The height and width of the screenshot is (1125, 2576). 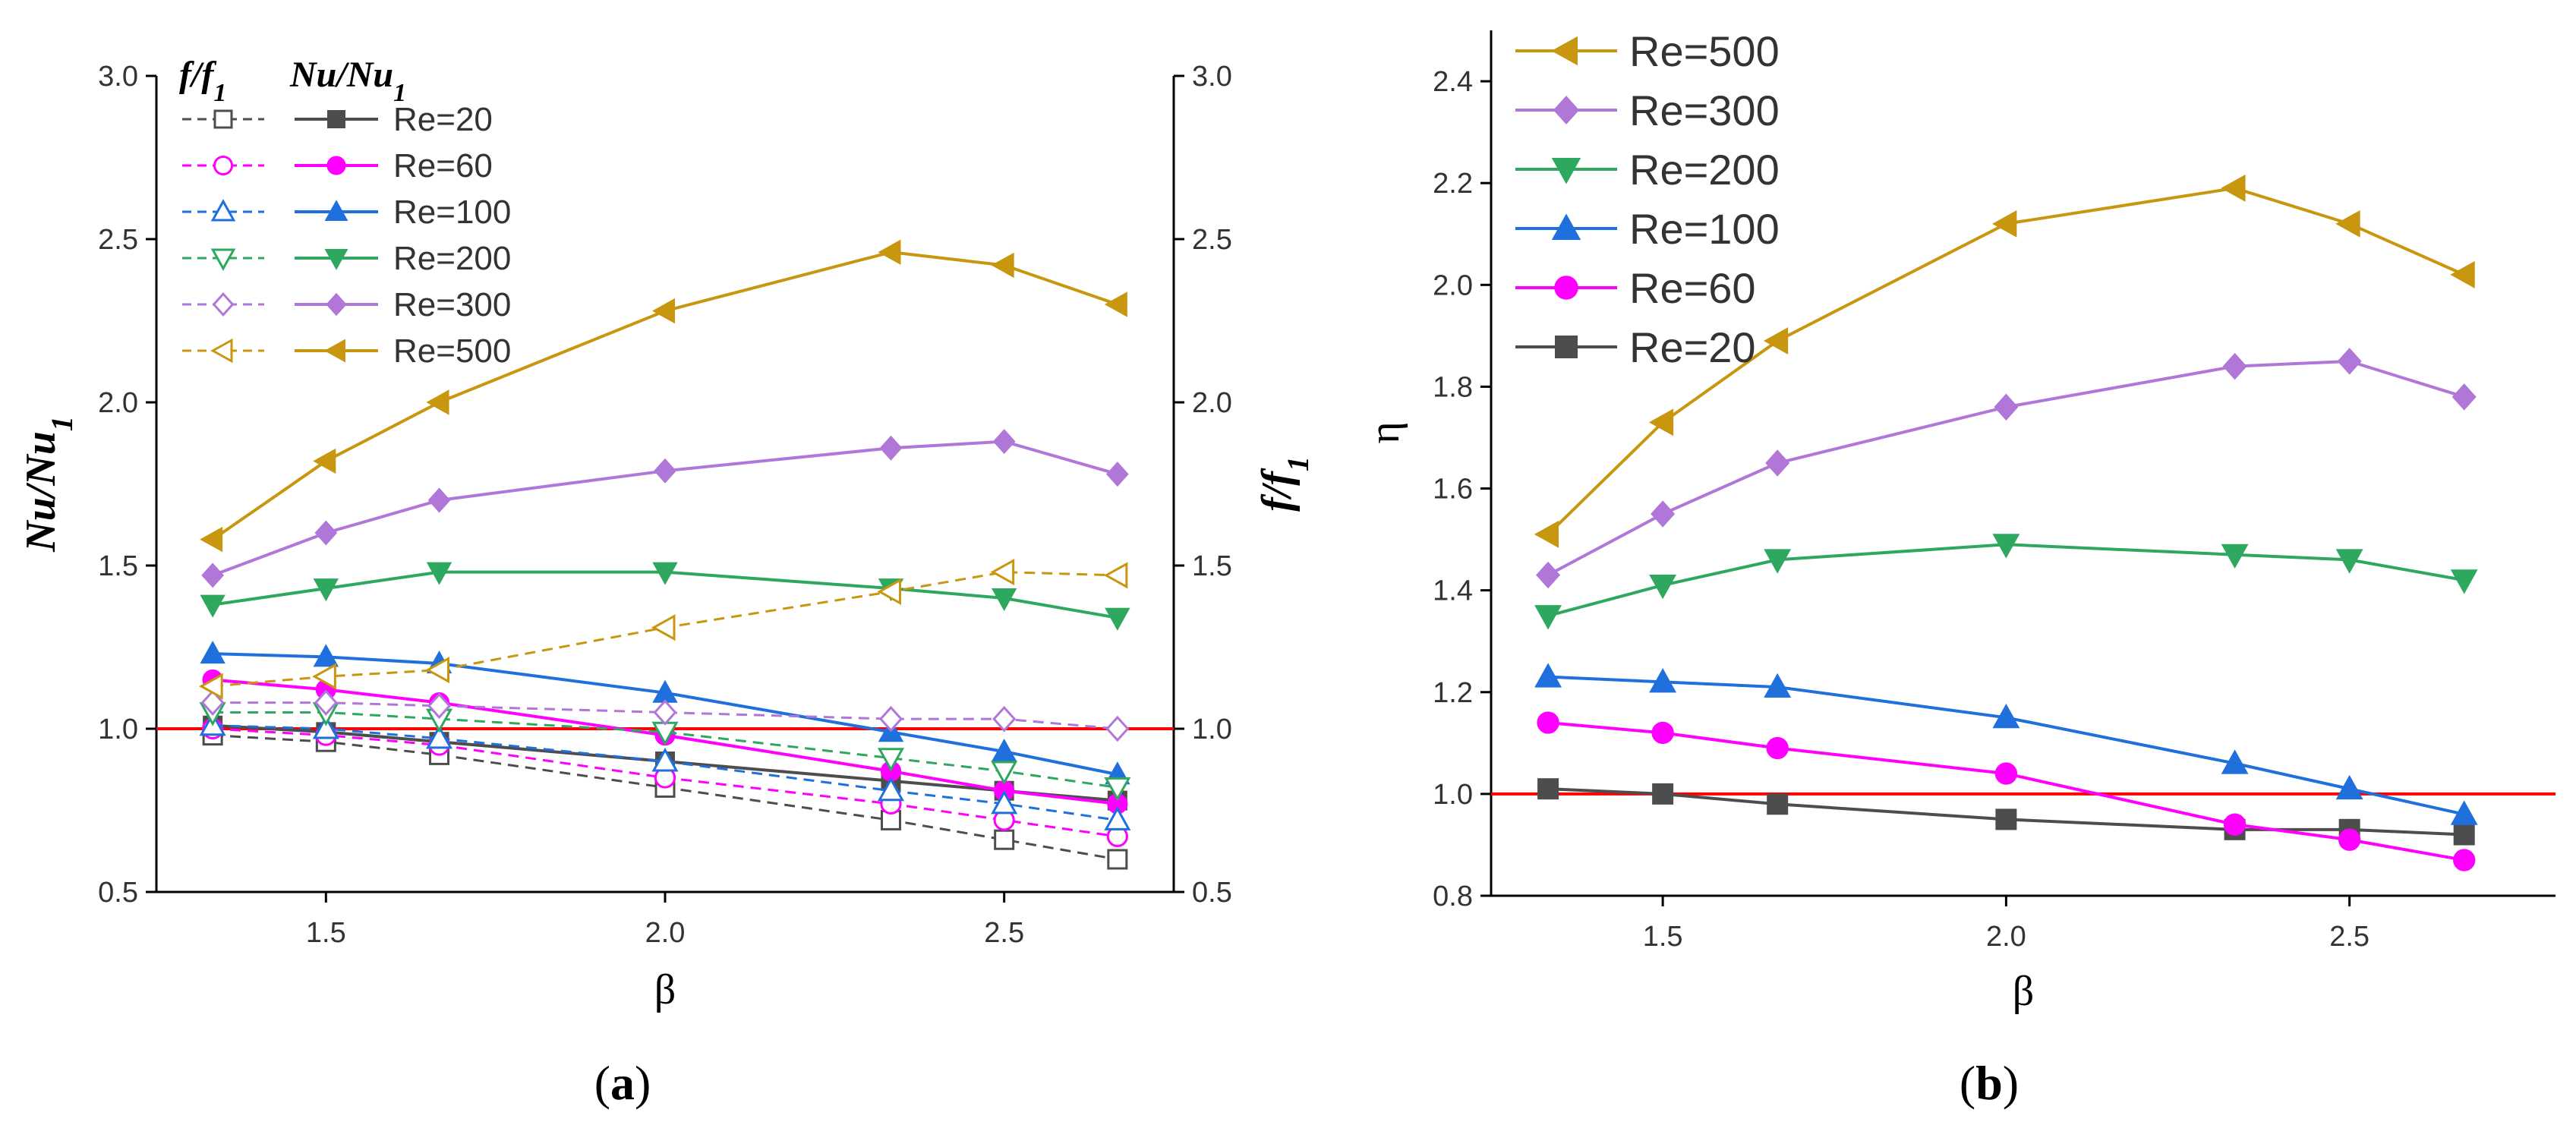 I want to click on panel-a-left-tick-label: 3.0, so click(x=118, y=77).